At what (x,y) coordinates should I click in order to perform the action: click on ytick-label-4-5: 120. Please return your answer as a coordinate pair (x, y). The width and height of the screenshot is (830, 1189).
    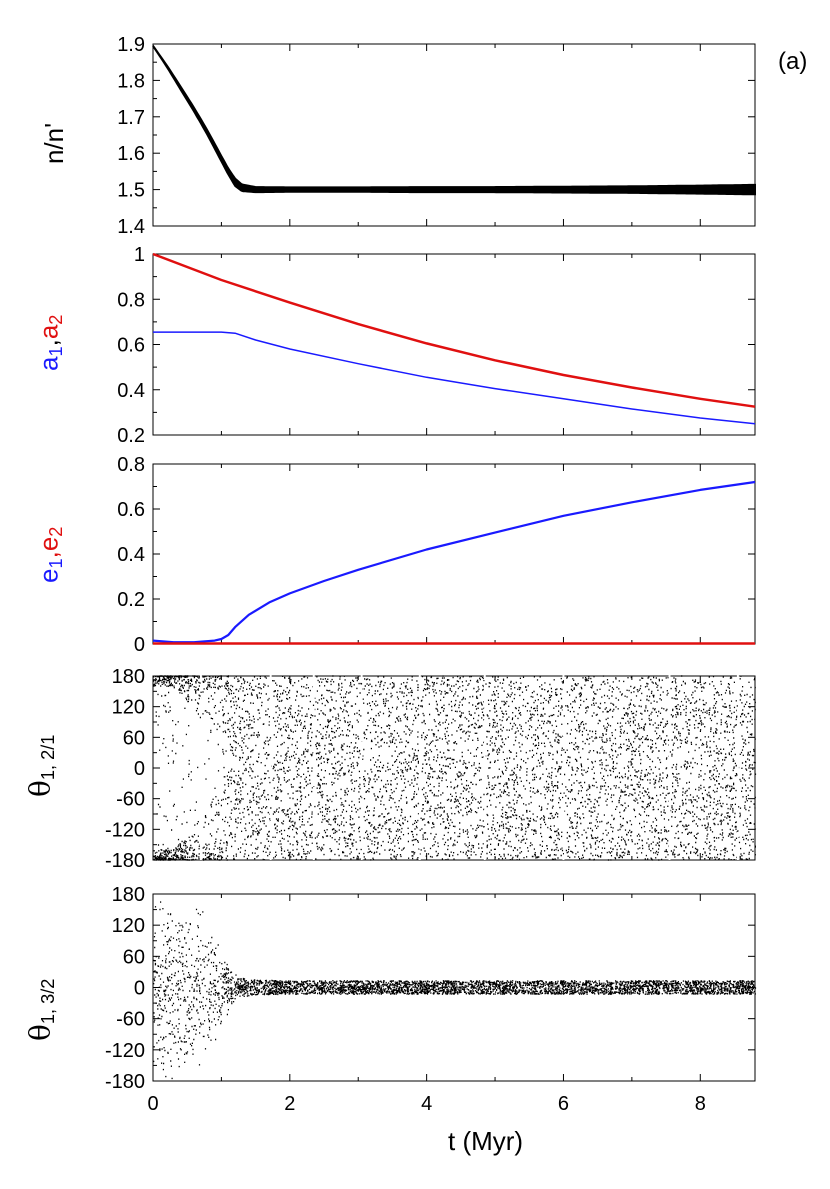
    Looking at the image, I should click on (128, 708).